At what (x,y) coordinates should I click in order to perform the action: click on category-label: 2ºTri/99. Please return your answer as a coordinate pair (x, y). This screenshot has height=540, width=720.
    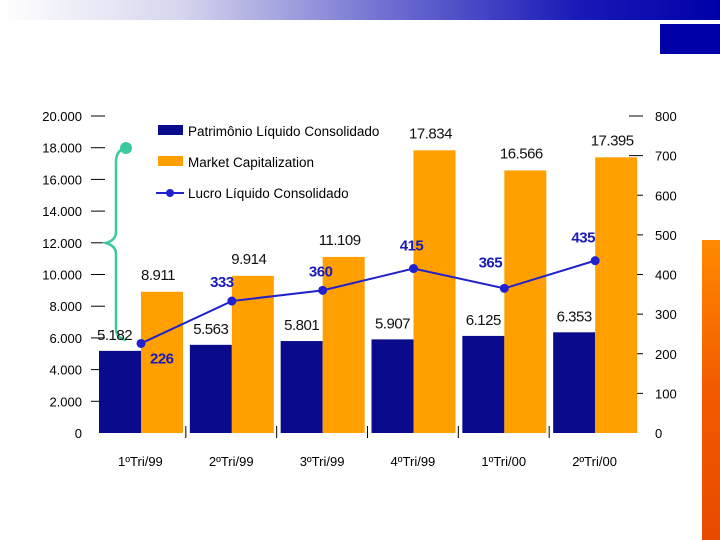
    Looking at the image, I should click on (231, 461).